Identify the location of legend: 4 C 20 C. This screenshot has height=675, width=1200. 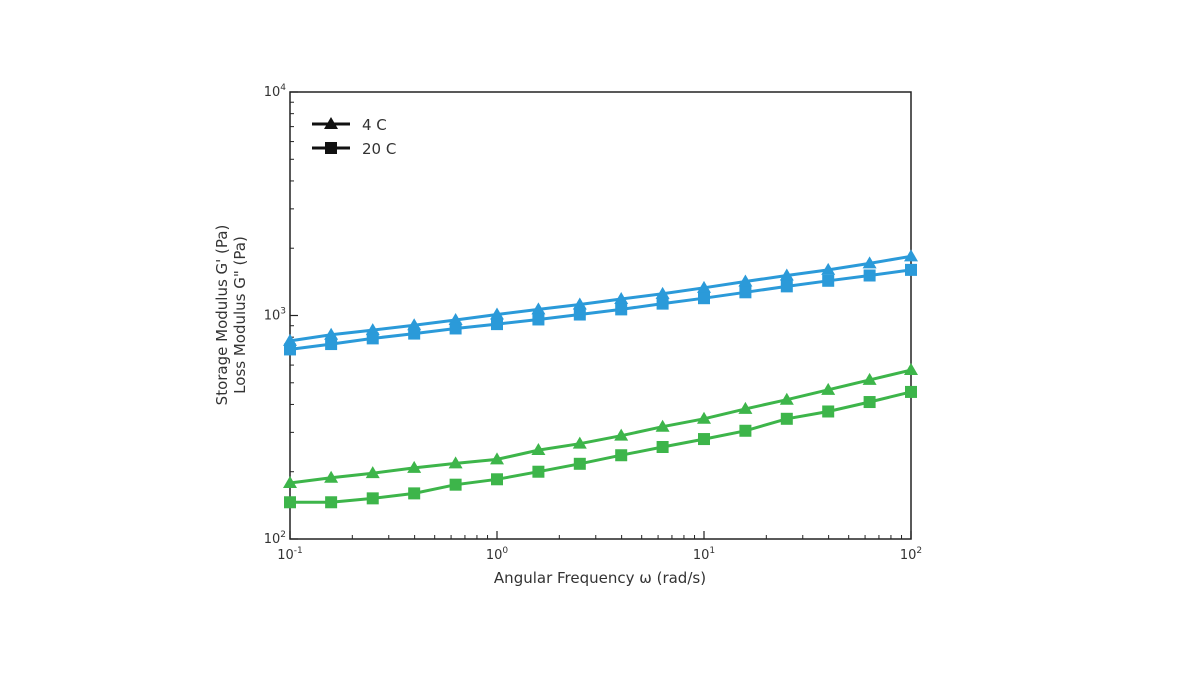
(354, 137).